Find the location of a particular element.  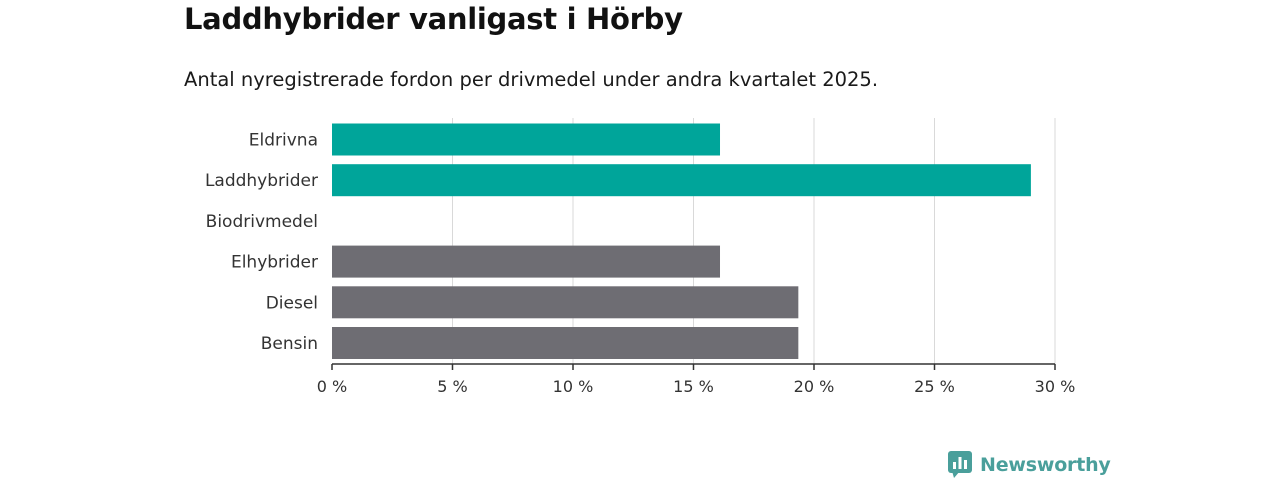

bar-eldrivna is located at coordinates (526, 139).